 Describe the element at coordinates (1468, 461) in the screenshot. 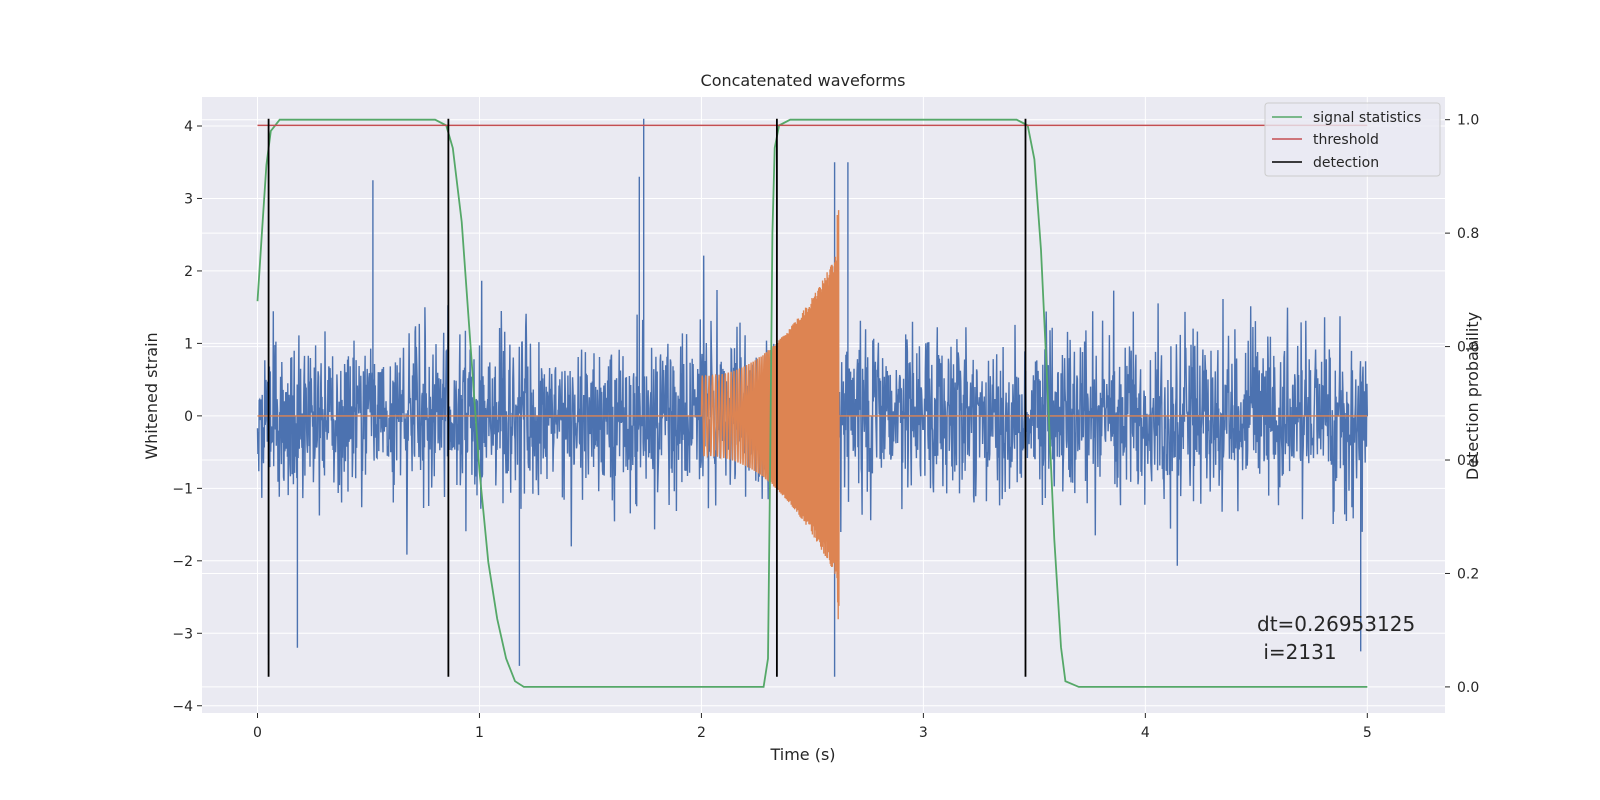

I see `y2-tick-label: 0.4` at that location.